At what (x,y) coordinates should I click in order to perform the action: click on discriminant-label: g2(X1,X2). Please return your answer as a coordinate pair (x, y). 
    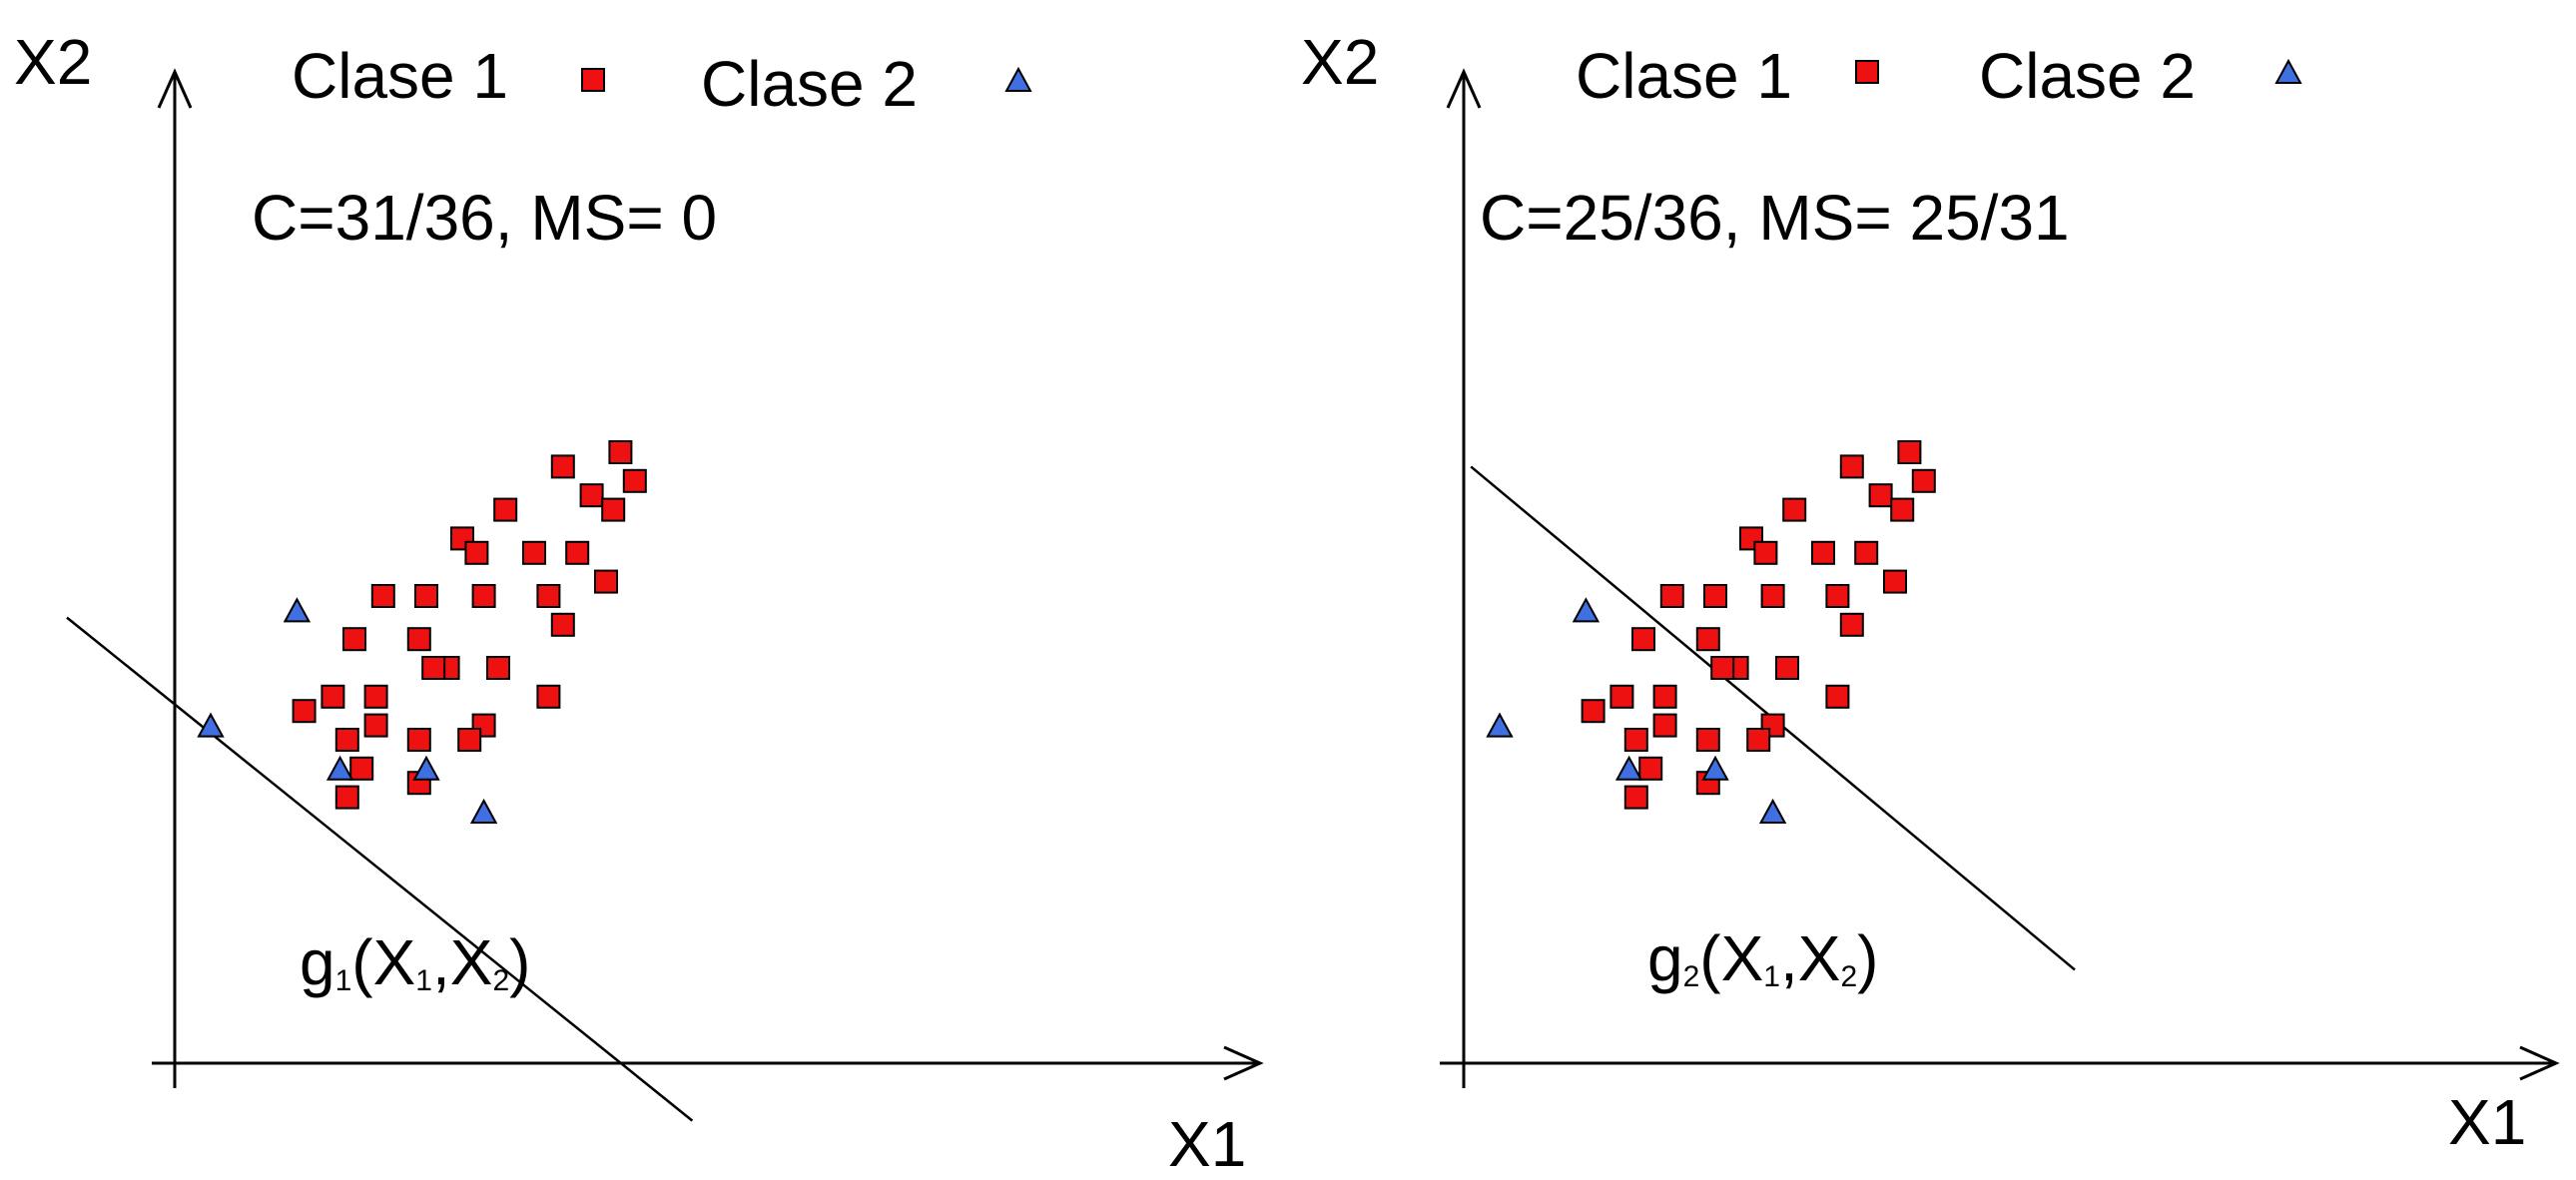
    Looking at the image, I should click on (1762, 958).